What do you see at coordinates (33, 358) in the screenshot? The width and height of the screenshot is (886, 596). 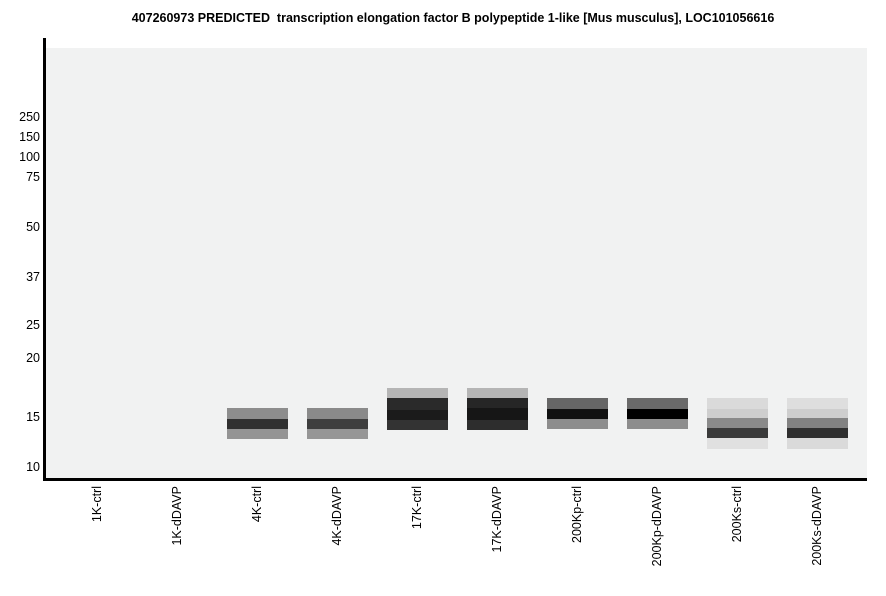 I see `y-tick-label: 20` at bounding box center [33, 358].